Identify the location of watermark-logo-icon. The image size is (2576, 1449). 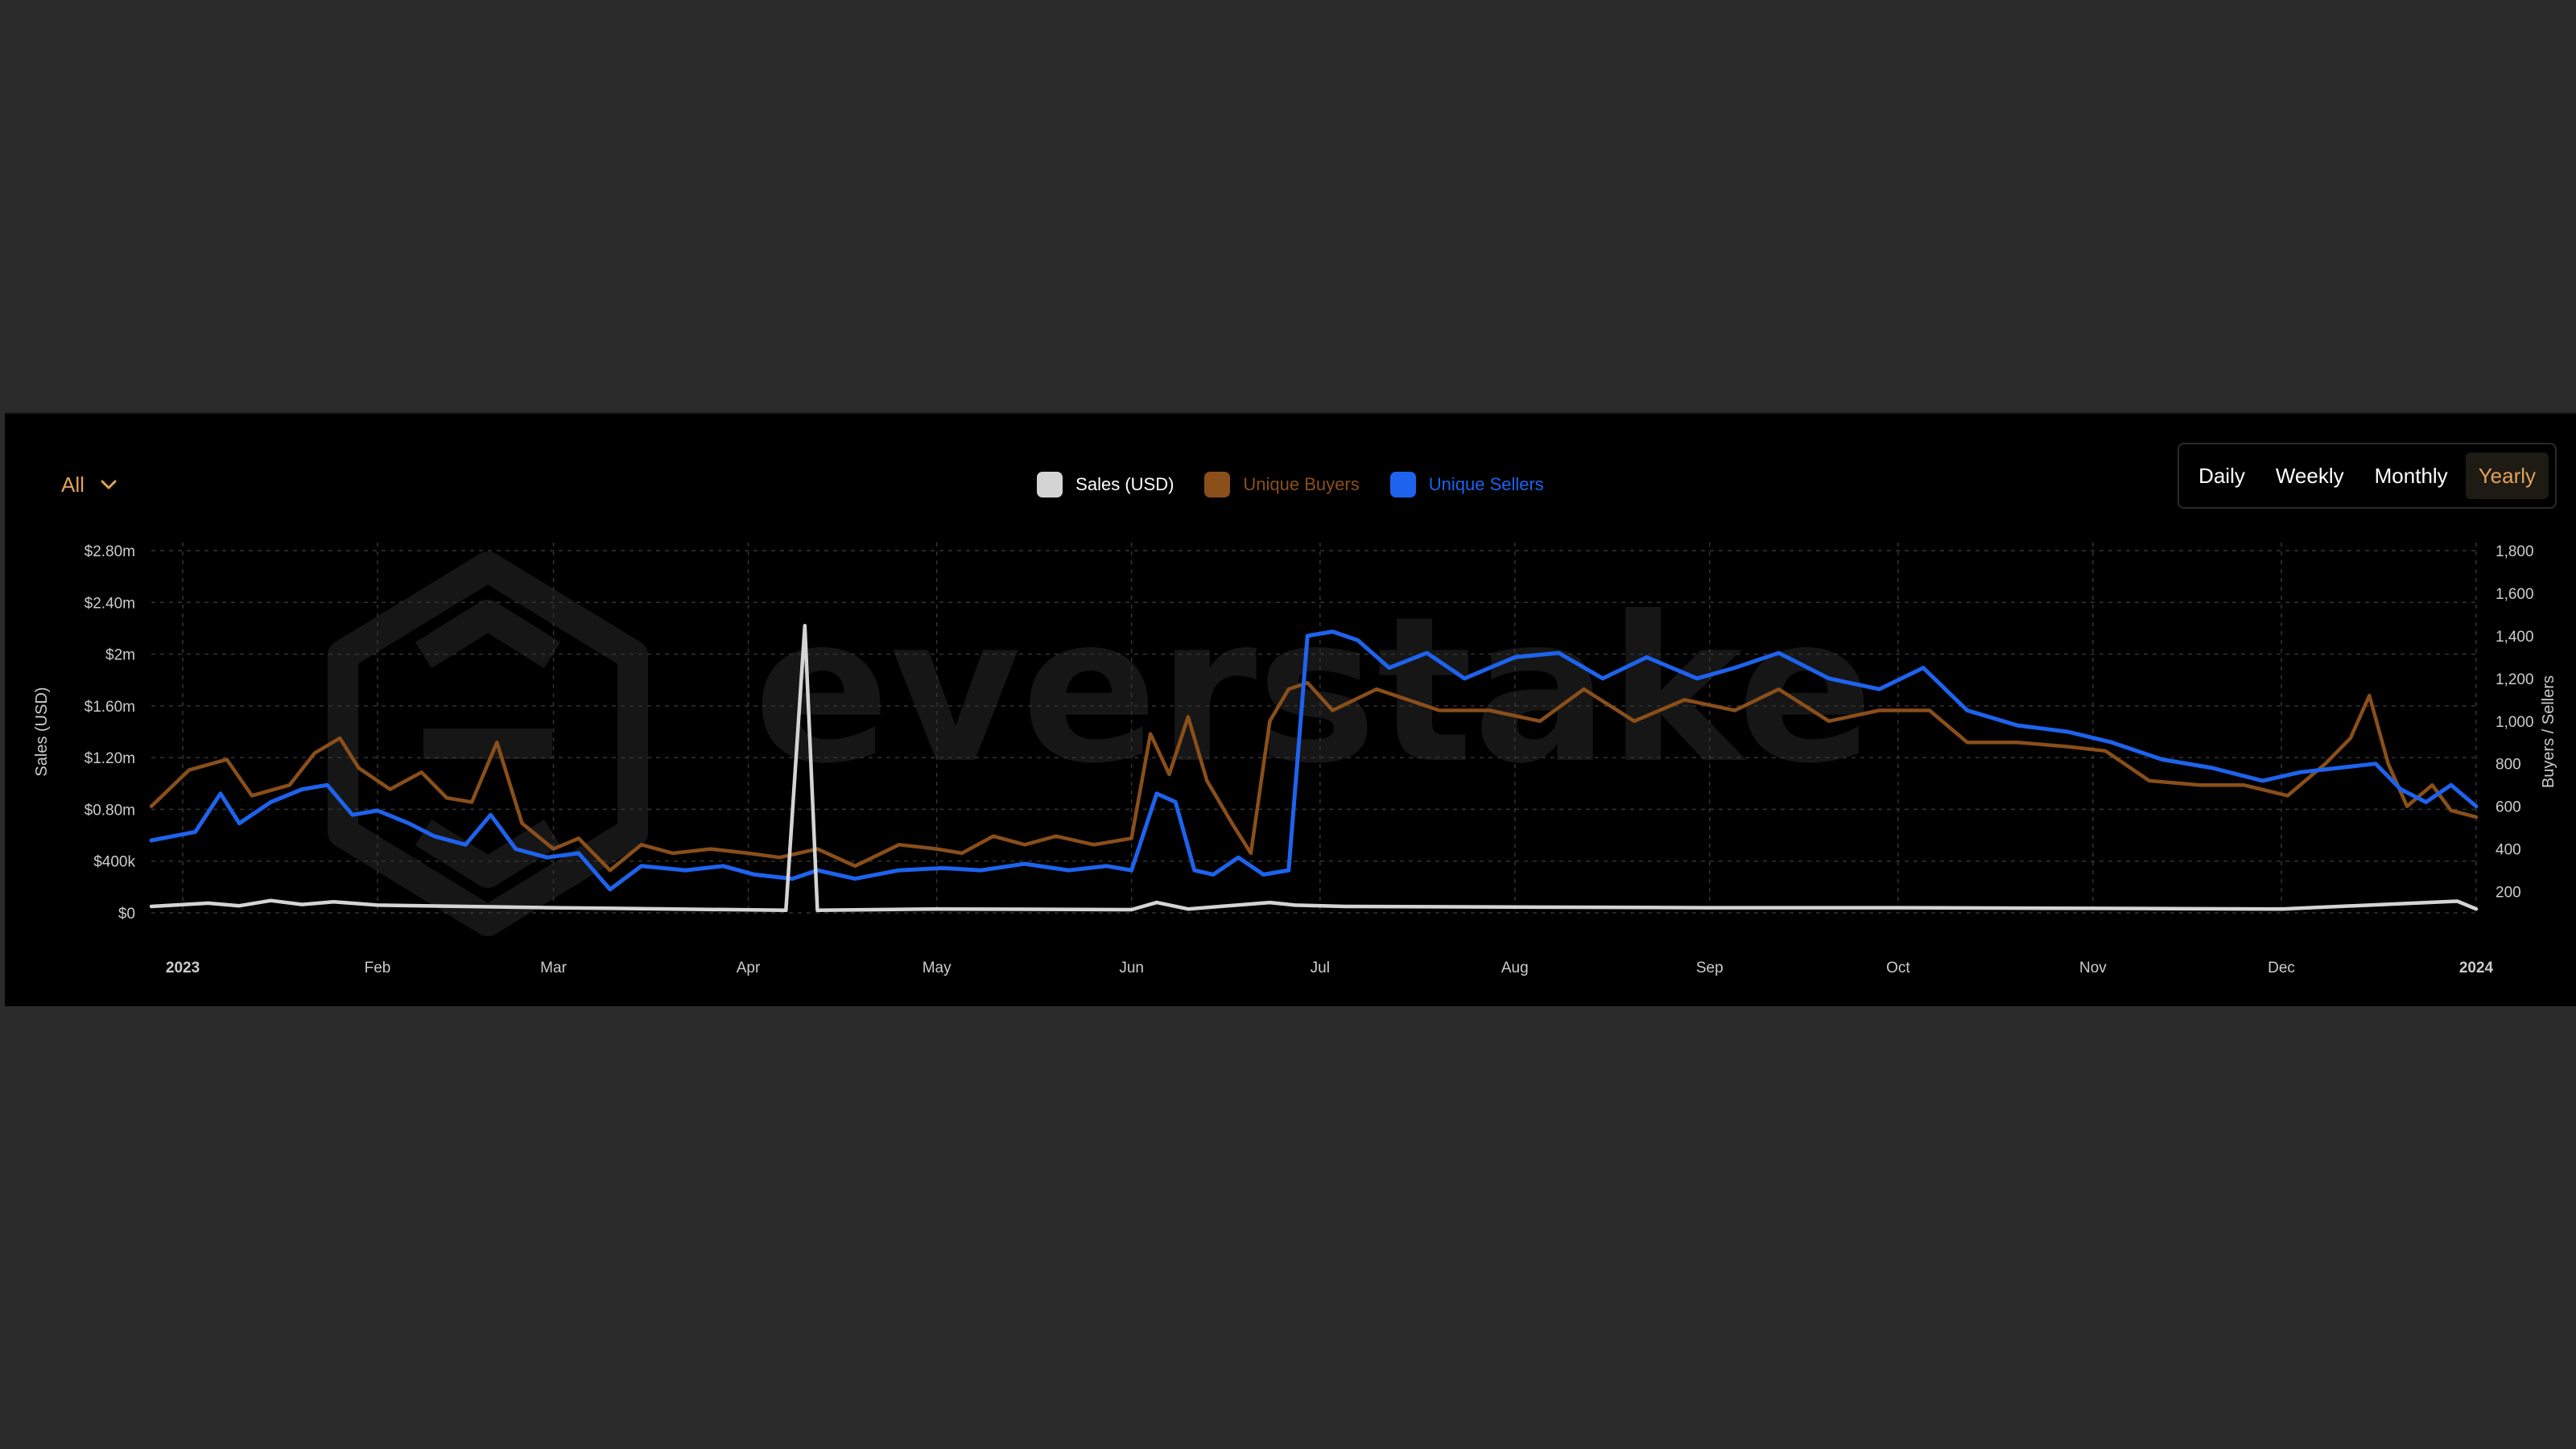
(488, 743).